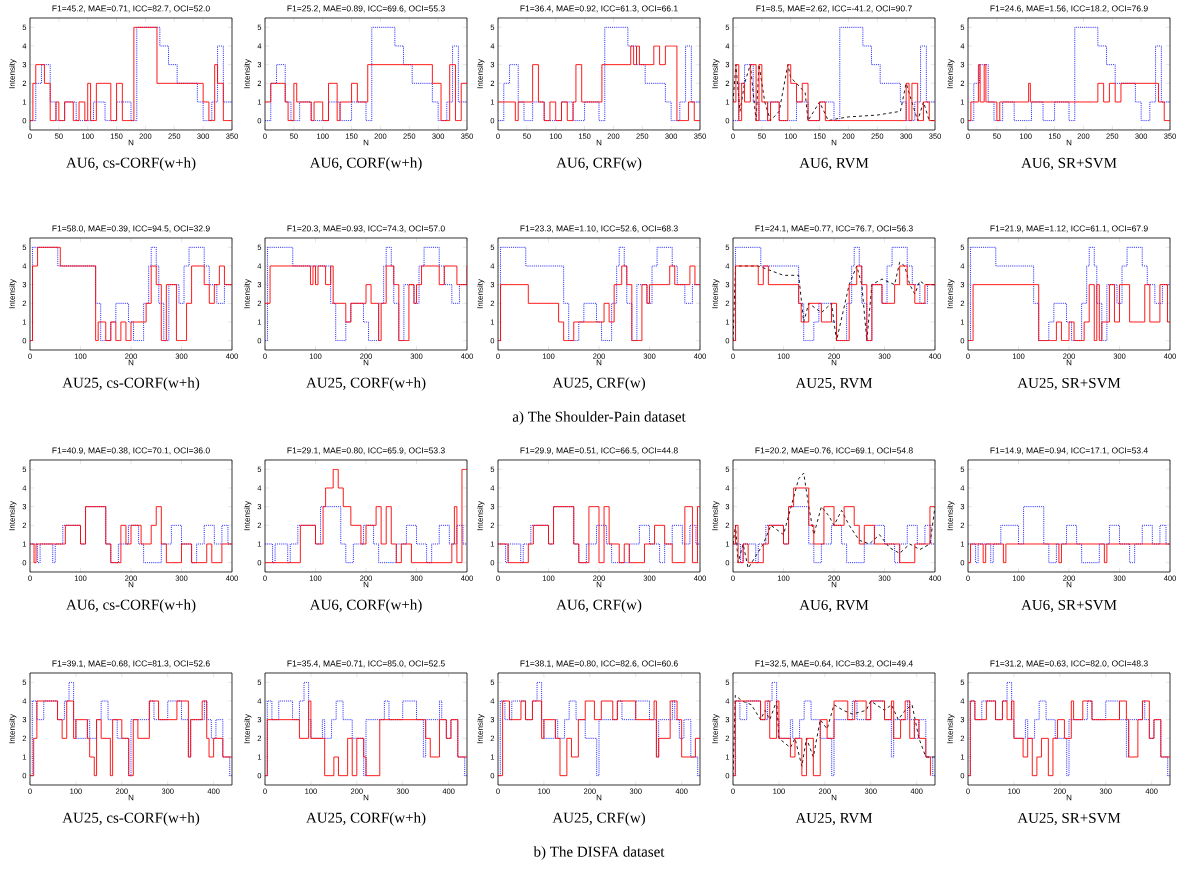 This screenshot has height=896, width=1182. I want to click on chart-title: F1=25.2, MAE=0.89, ICC=69.6, OCI=55.3, so click(366, 9).